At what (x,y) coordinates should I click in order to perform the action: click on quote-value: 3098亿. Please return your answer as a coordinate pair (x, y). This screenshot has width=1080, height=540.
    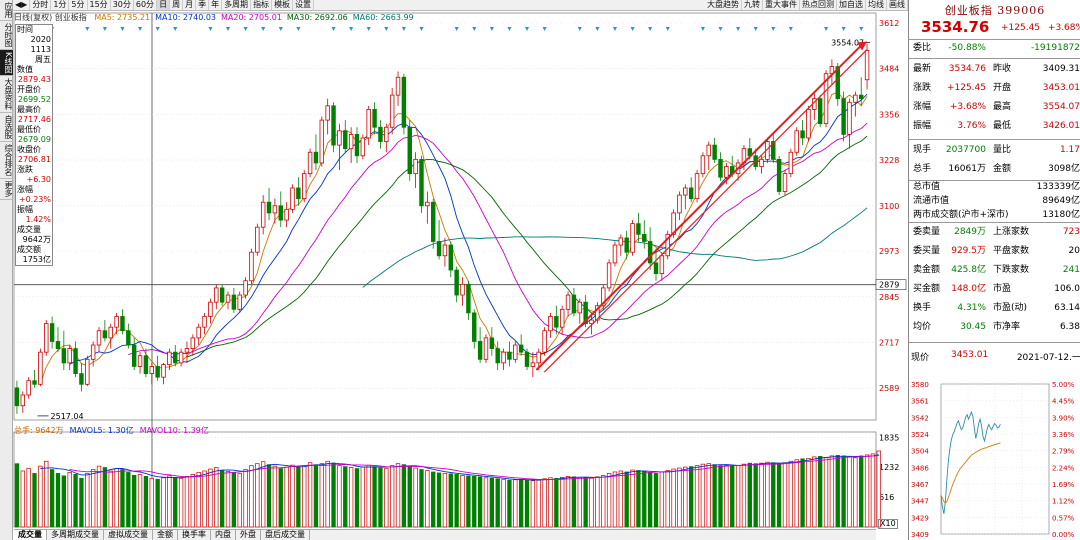
    Looking at the image, I should click on (1064, 169).